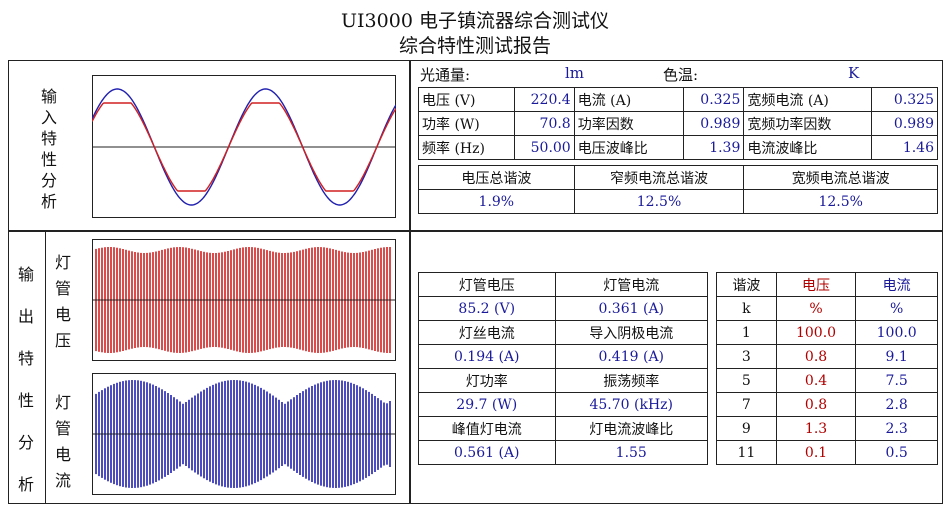 This screenshot has width=950, height=518. What do you see at coordinates (896, 332) in the screenshot?
I see `harmonic-current: 100.0` at bounding box center [896, 332].